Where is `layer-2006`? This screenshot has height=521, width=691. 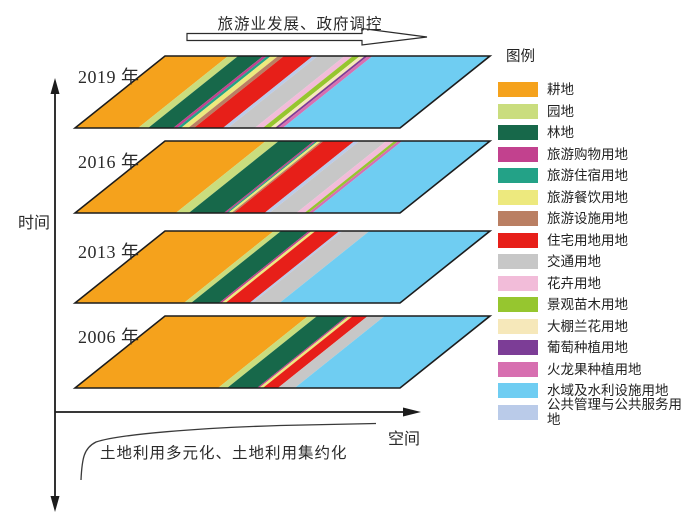 layer-2006 is located at coordinates (282, 352).